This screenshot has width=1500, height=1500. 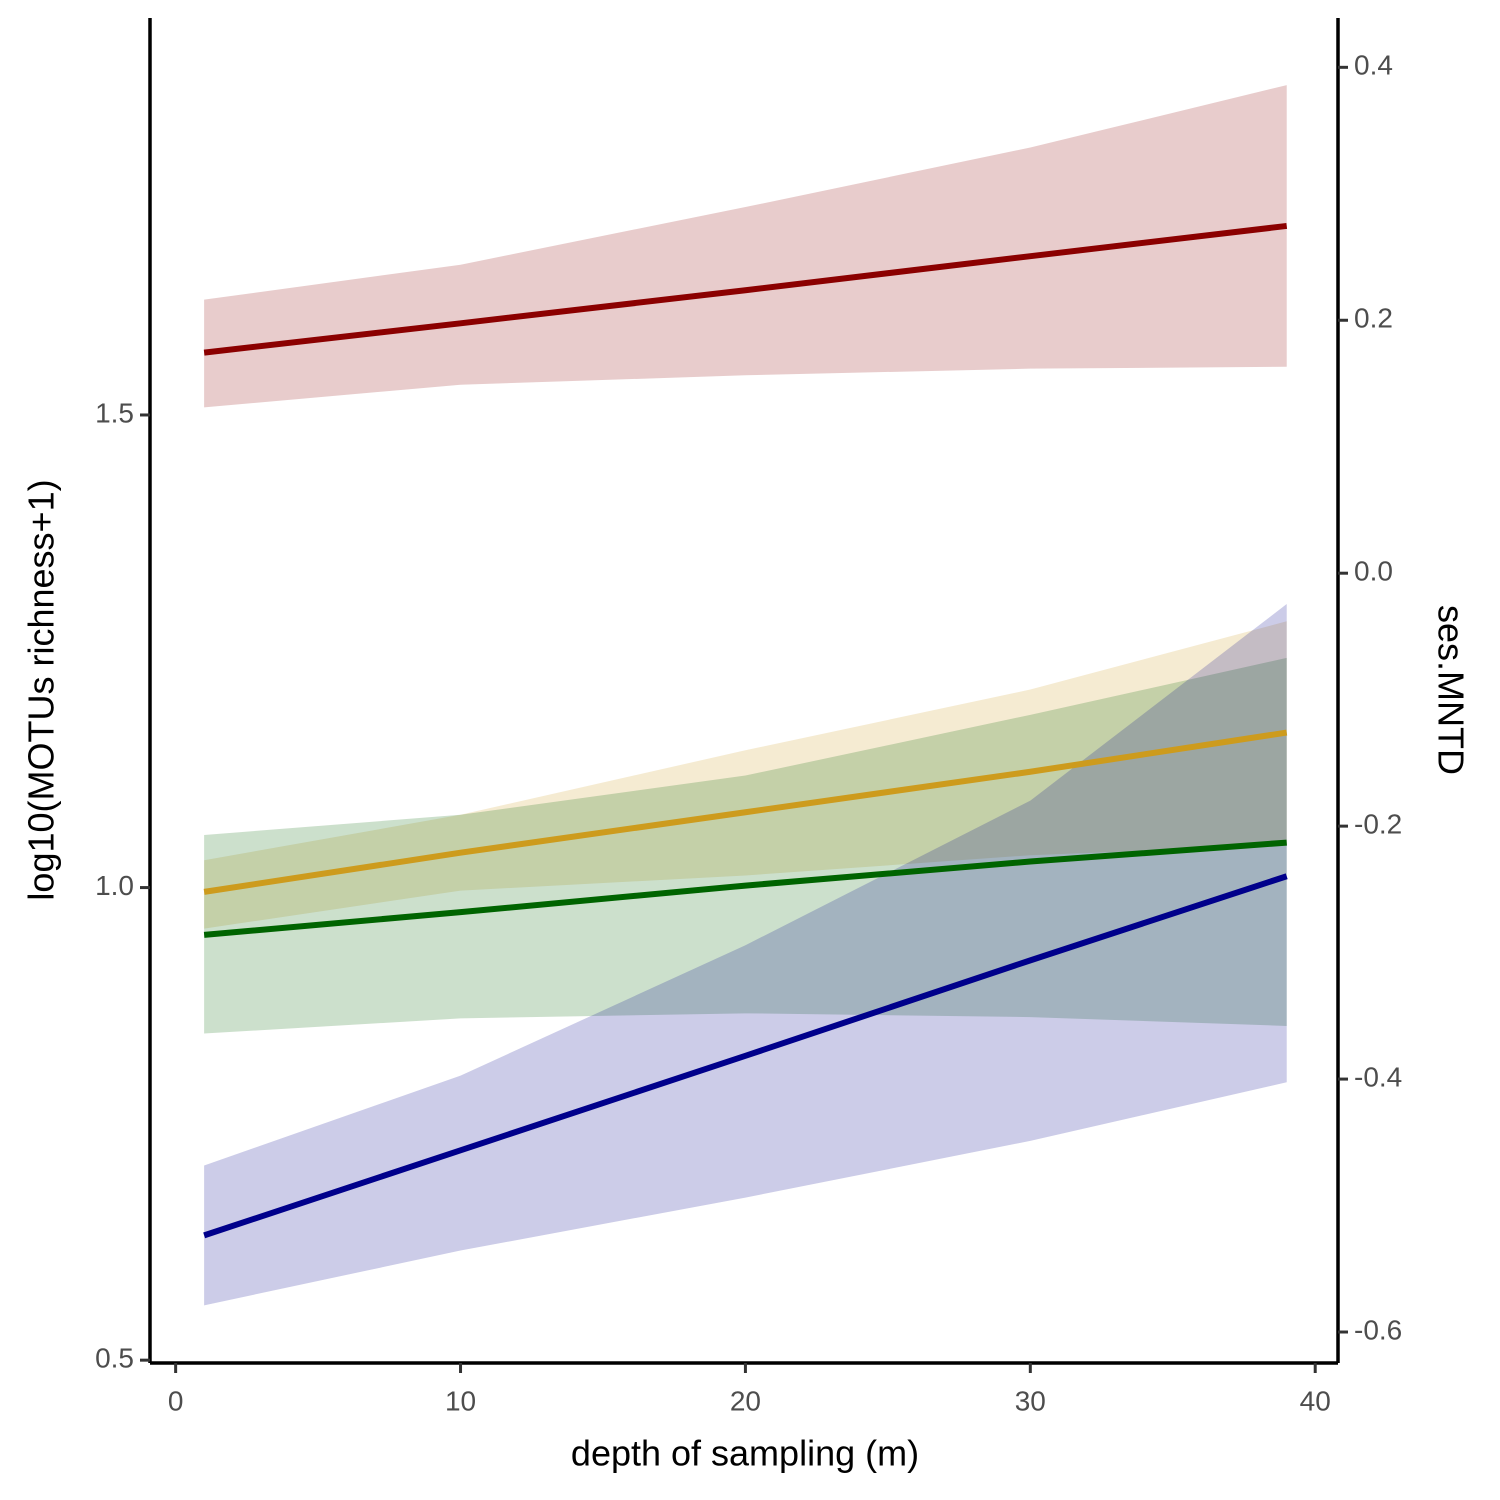 What do you see at coordinates (41, 689) in the screenshot?
I see `y-axis-title: log10(MOTUs richness+1)` at bounding box center [41, 689].